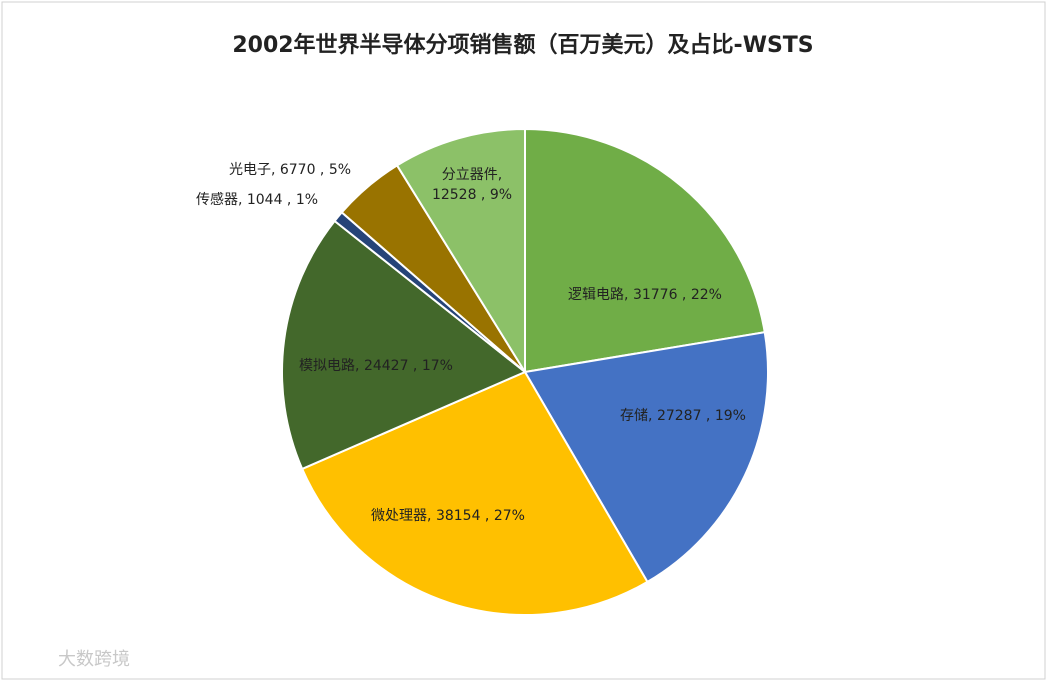 This screenshot has width=1047, height=681. Describe the element at coordinates (448, 516) in the screenshot. I see `data-label: 微处理器, 38154 , 27%` at that location.